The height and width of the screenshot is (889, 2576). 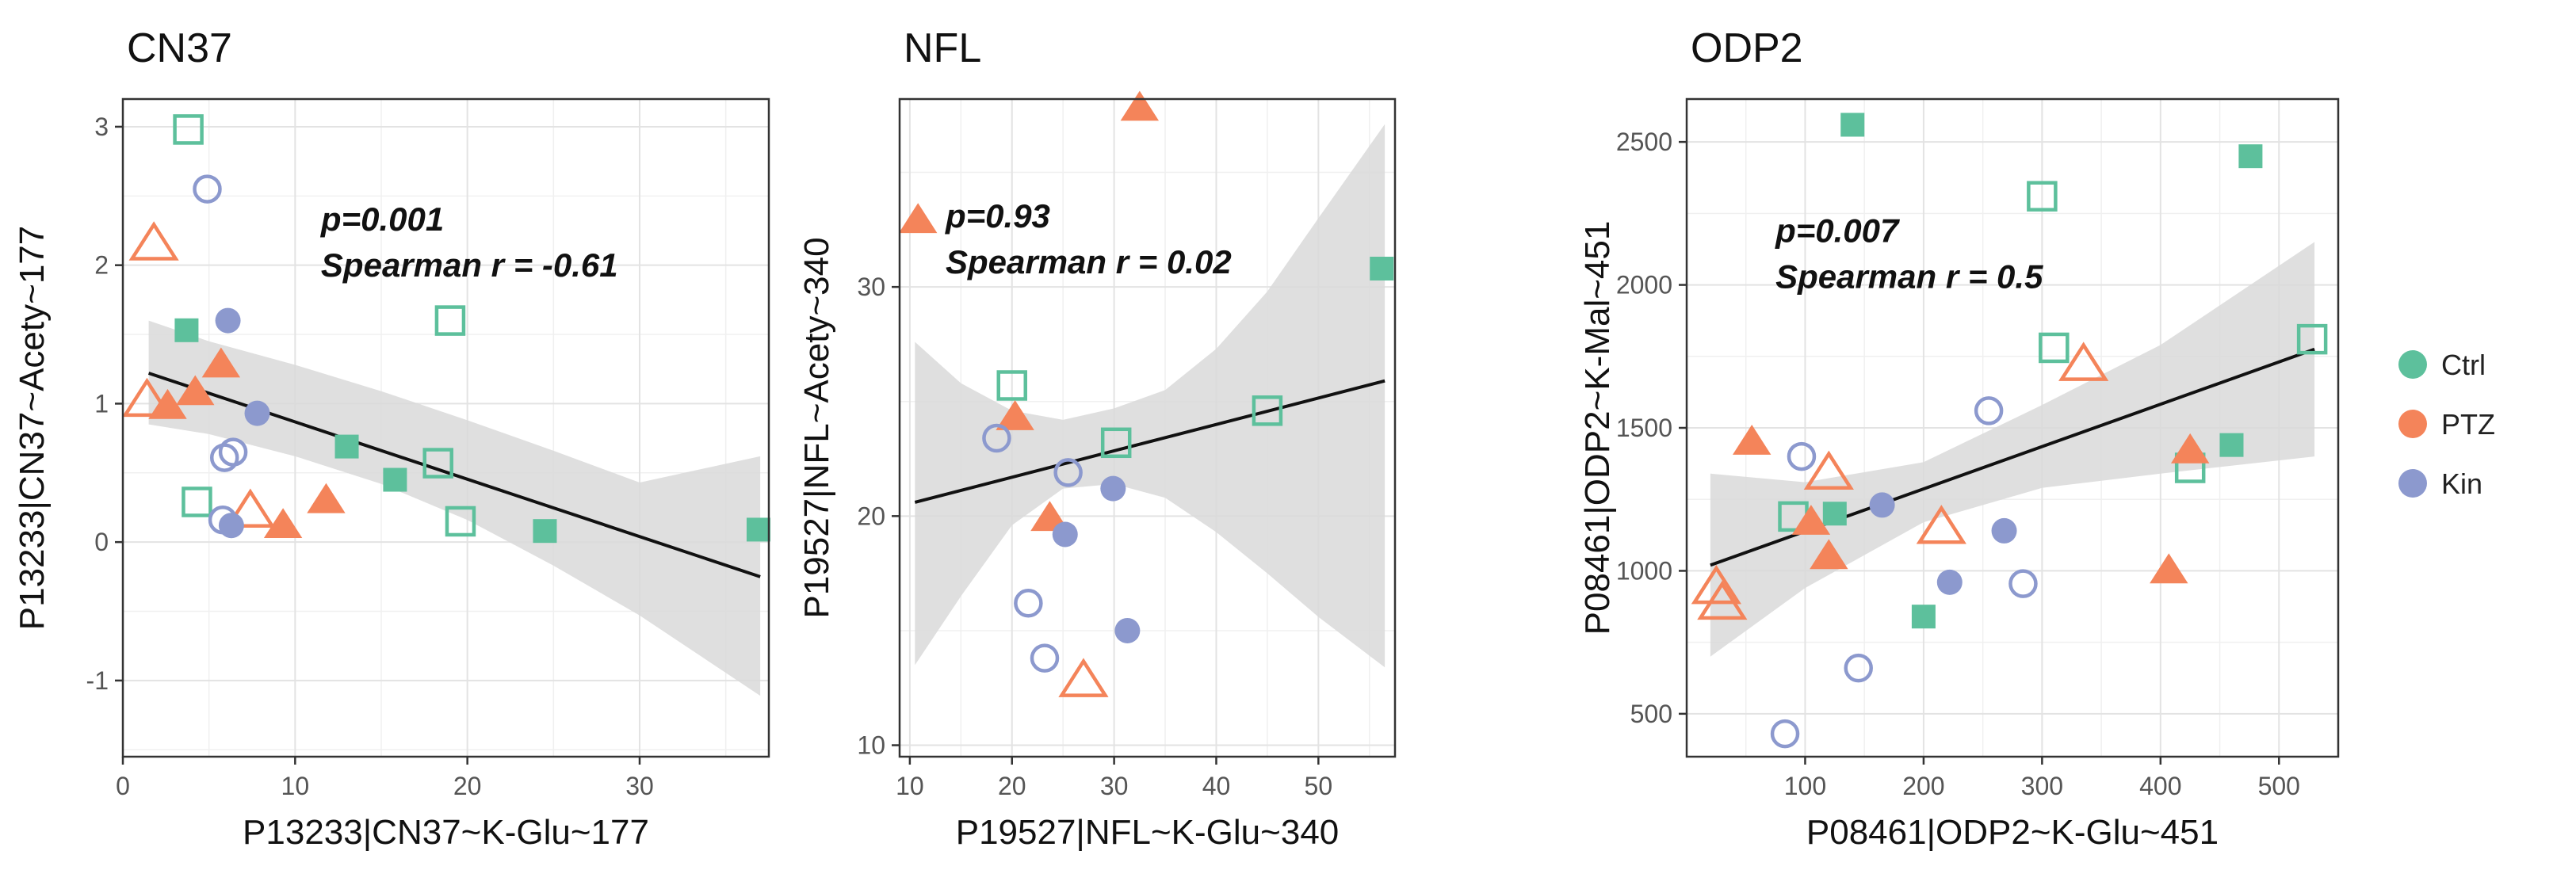 What do you see at coordinates (2412, 424) in the screenshot?
I see `legend-key-ptz` at bounding box center [2412, 424].